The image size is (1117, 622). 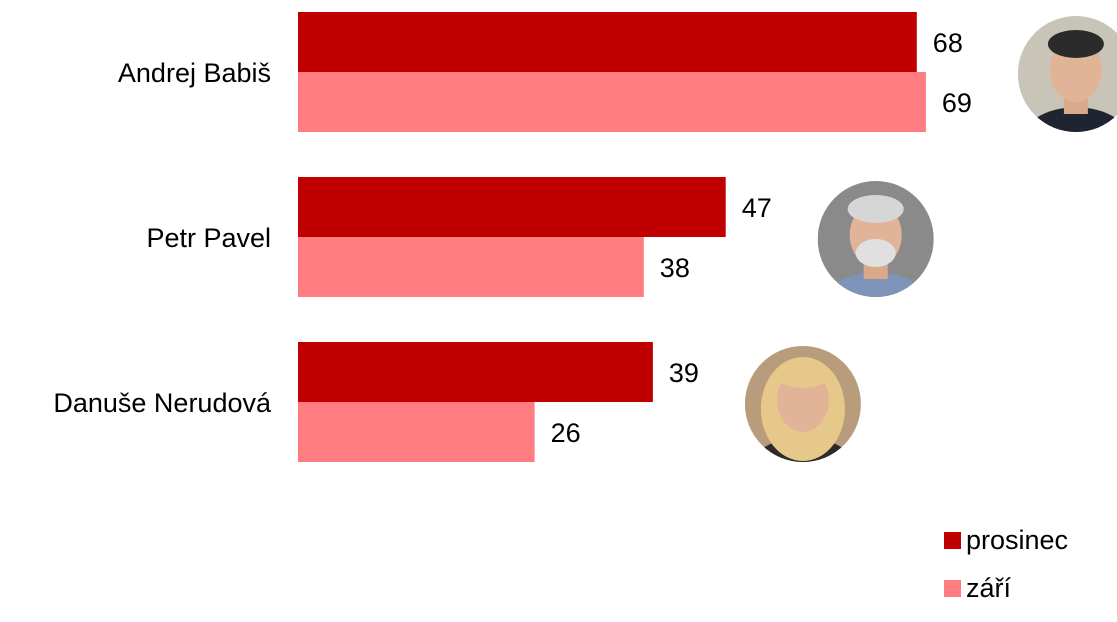 I want to click on portrait-petr-pavel, so click(x=875, y=239).